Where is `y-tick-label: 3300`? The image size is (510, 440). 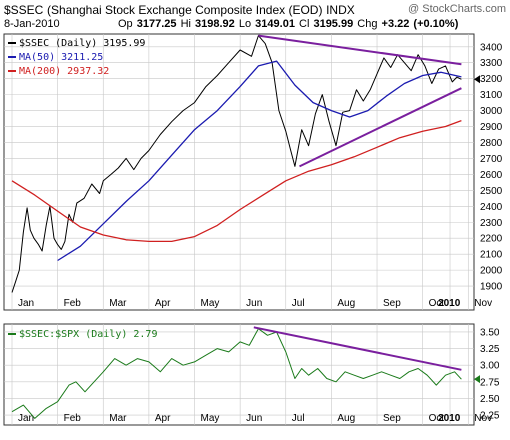 y-tick-label: 3300 is located at coordinates (491, 63).